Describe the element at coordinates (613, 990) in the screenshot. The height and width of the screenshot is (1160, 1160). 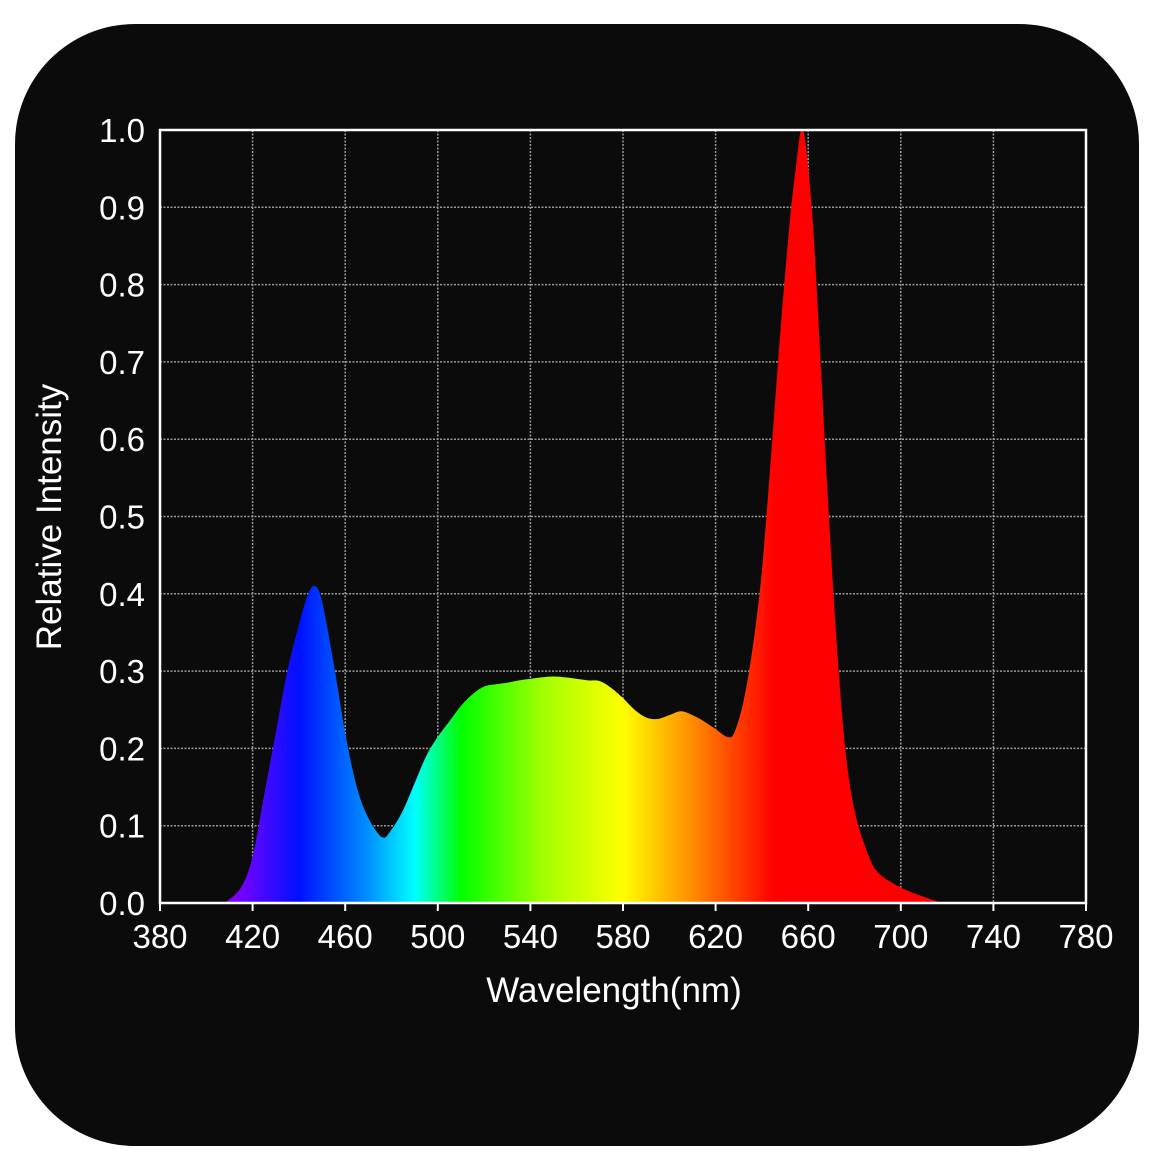
I see `x-axis-label: Wavelength(nm)` at that location.